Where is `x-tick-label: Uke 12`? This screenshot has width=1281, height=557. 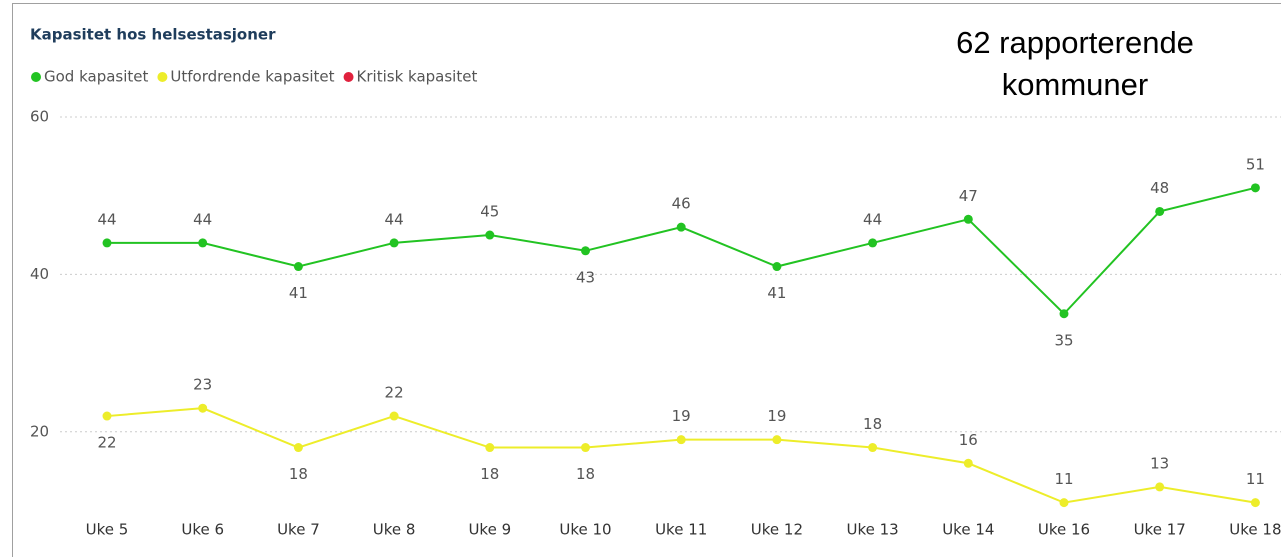
x-tick-label: Uke 12 is located at coordinates (777, 530).